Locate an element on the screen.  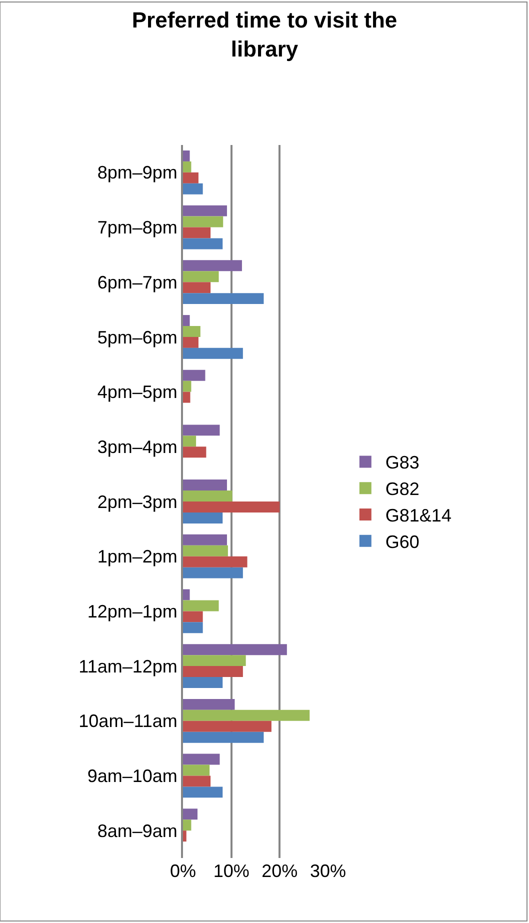
x-tick-label: 30% is located at coordinates (328, 871).